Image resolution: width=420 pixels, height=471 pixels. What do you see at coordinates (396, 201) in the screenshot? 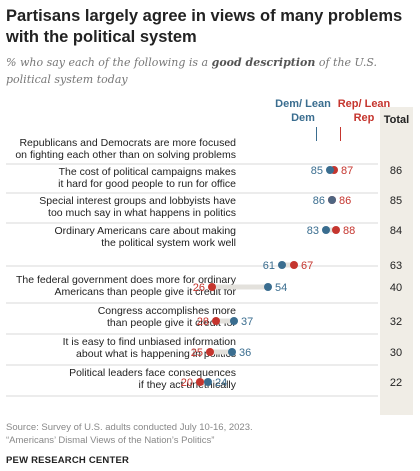
I see `total-value: 85` at bounding box center [396, 201].